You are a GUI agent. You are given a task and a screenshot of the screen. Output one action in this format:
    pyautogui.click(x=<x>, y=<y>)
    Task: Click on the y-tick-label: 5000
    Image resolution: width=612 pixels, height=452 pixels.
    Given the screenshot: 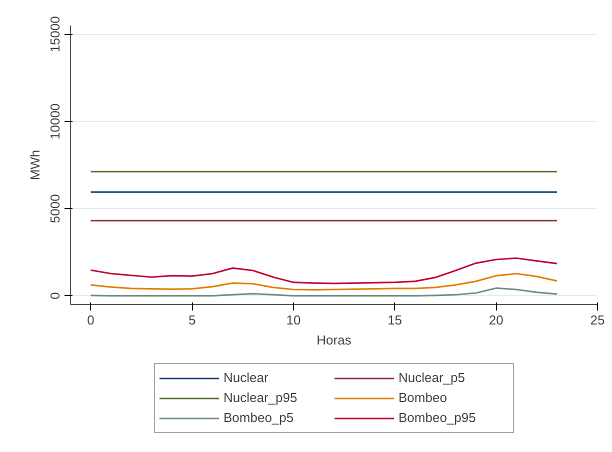 What is the action you would take?
    pyautogui.click(x=55, y=209)
    